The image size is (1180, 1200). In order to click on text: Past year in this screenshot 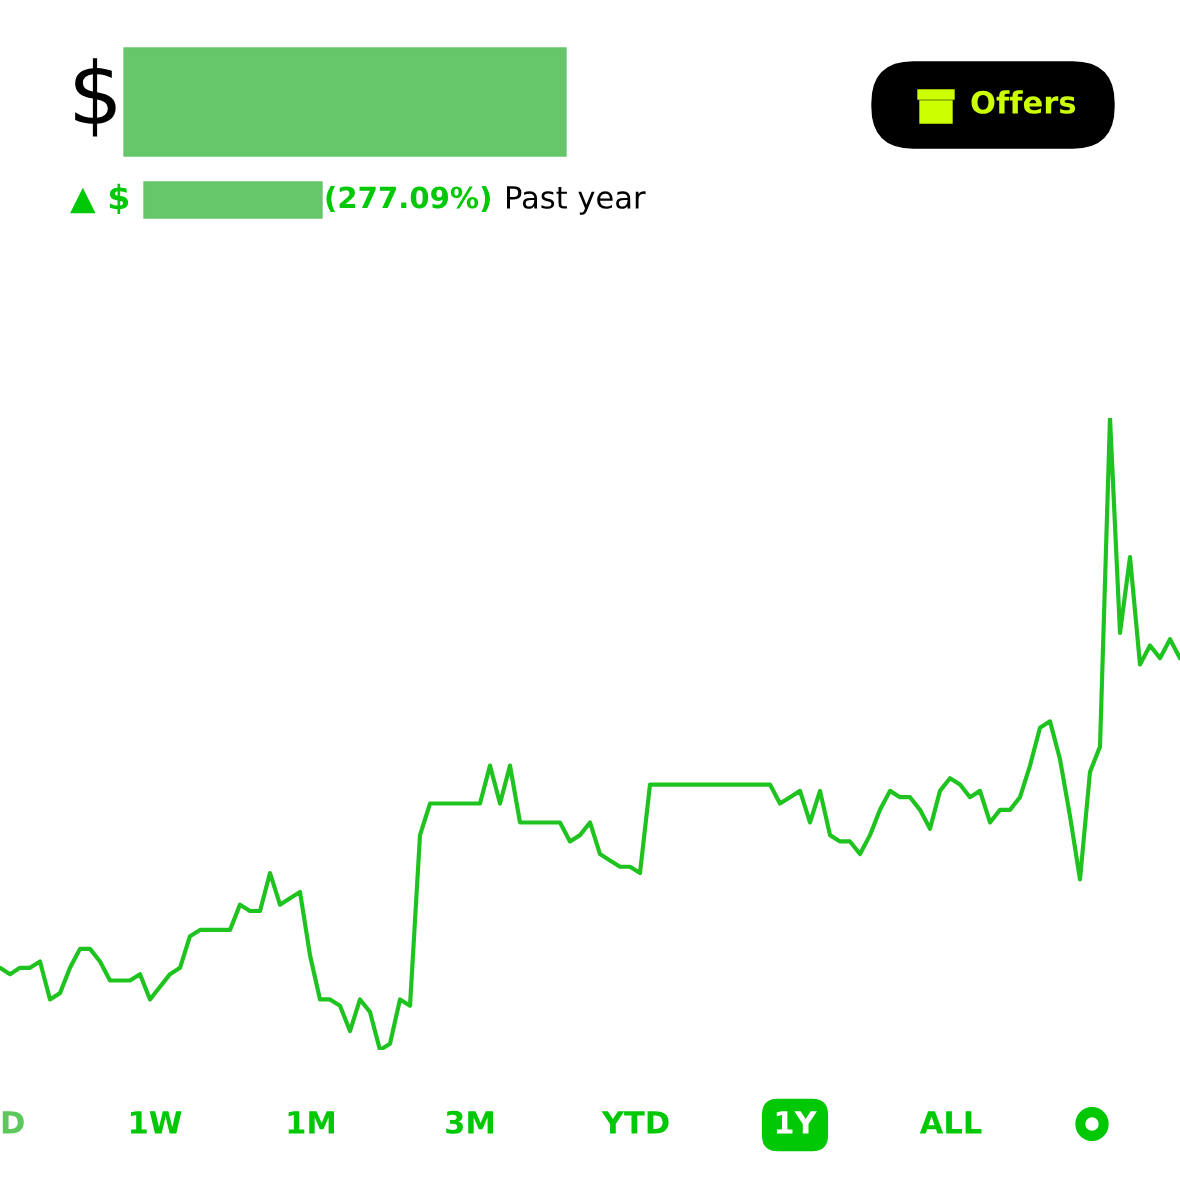, I will do `click(576, 200)`.